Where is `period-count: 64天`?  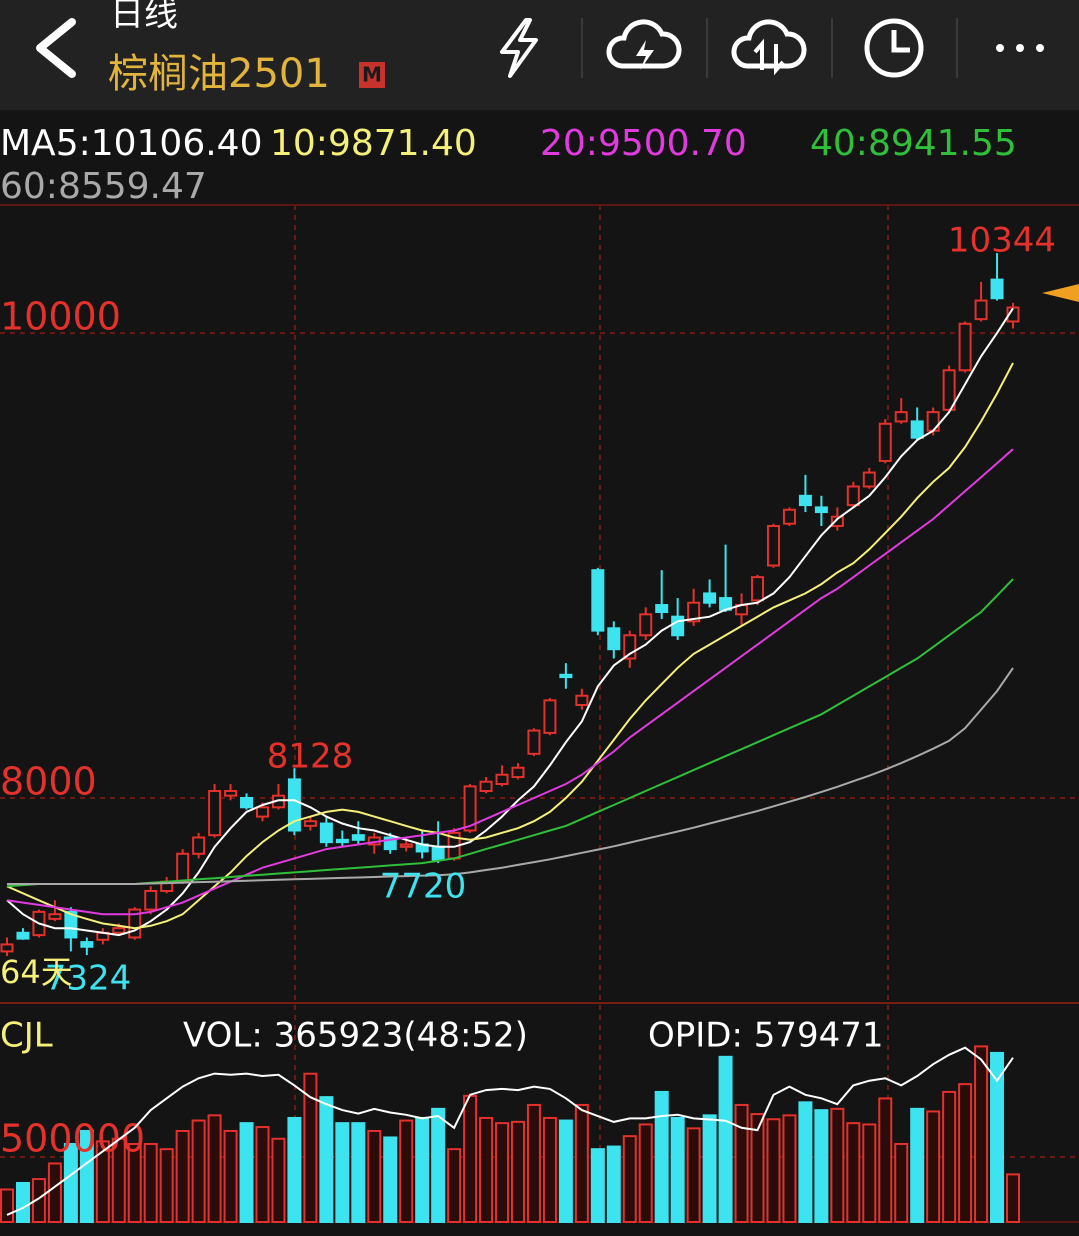 period-count: 64天 is located at coordinates (36, 972).